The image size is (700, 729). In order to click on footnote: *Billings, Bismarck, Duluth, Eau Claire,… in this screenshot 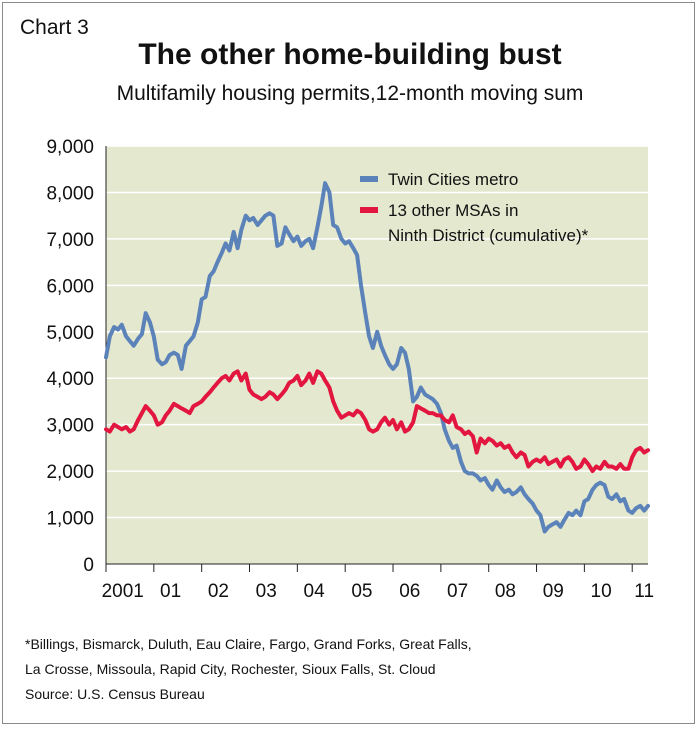, I will do `click(350, 657)`.